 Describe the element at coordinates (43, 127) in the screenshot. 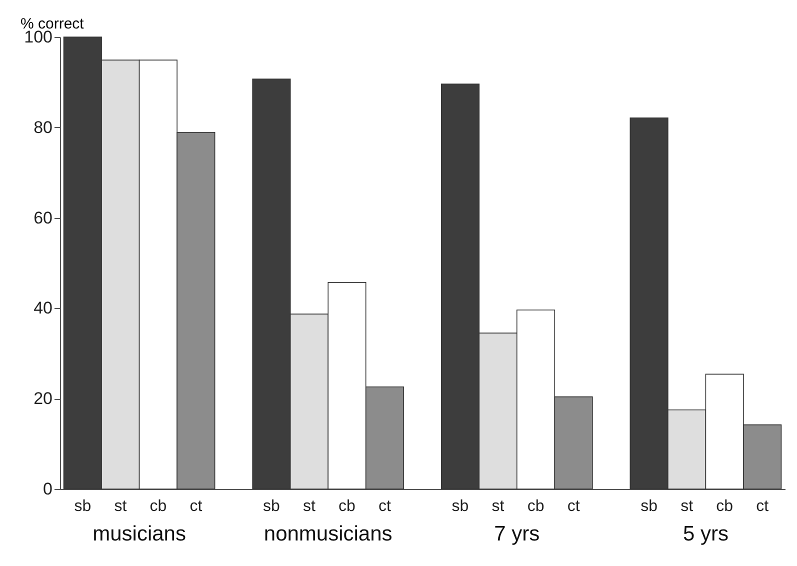

I see `y-tick-label: 80` at that location.